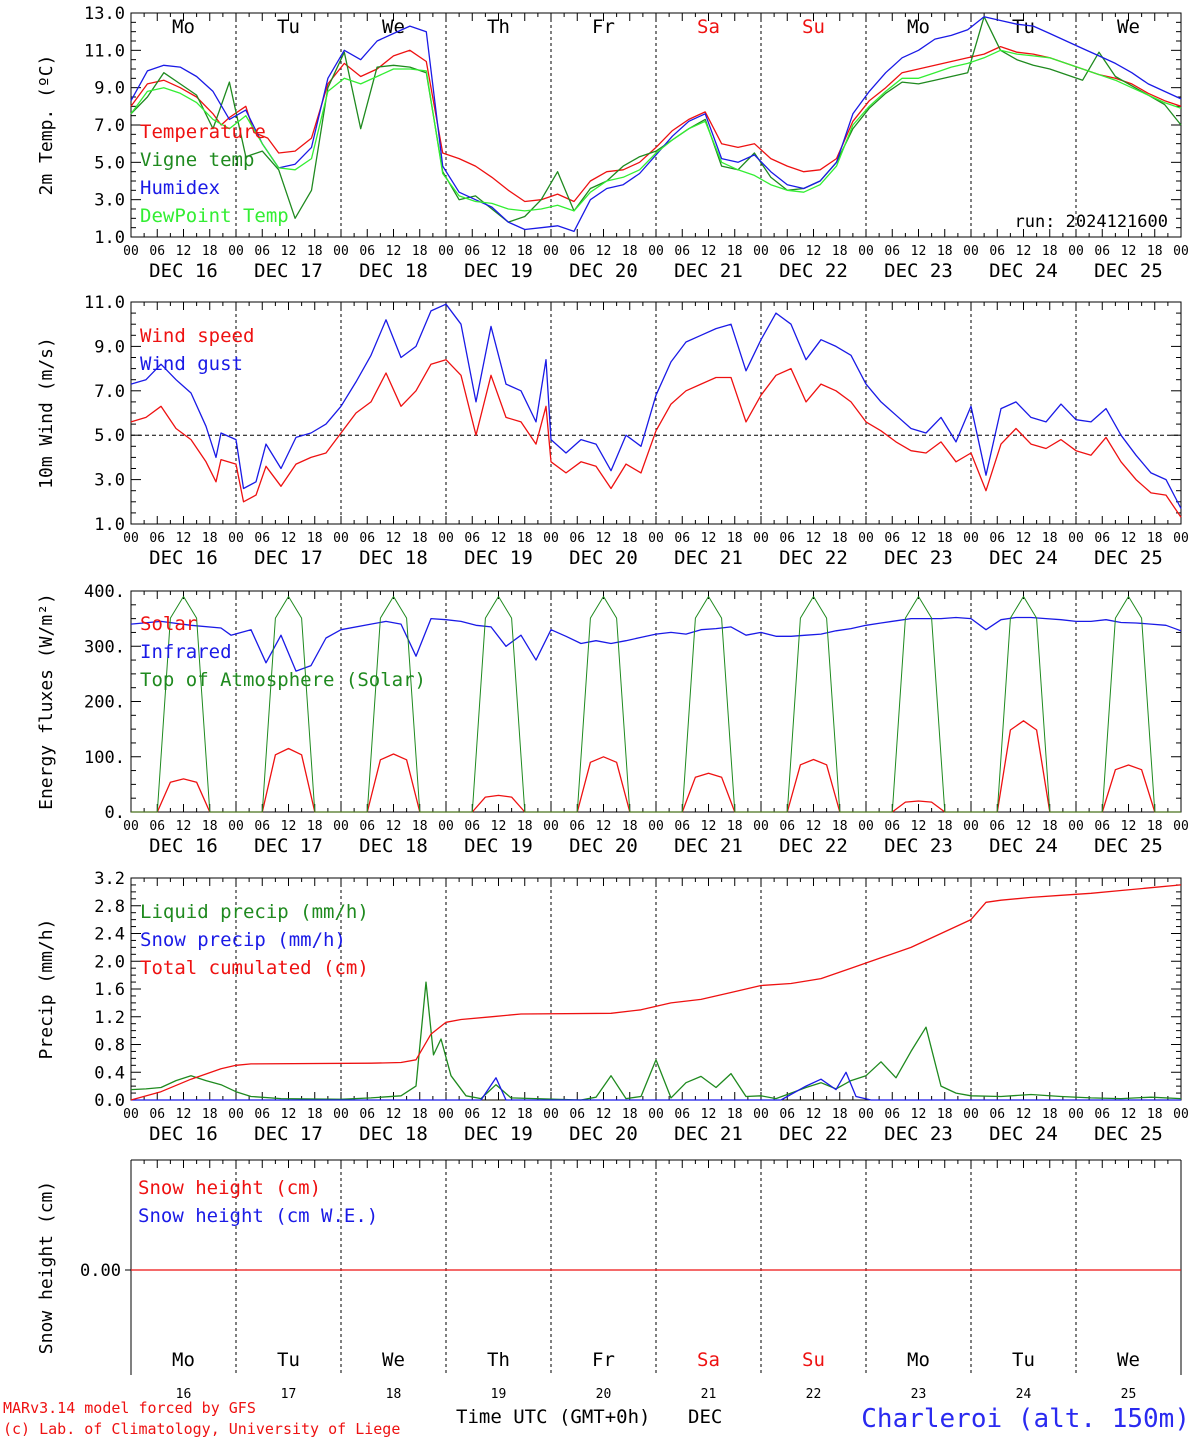 The width and height of the screenshot is (1194, 1440). Describe the element at coordinates (656, 704) in the screenshot. I see `series-line` at that location.